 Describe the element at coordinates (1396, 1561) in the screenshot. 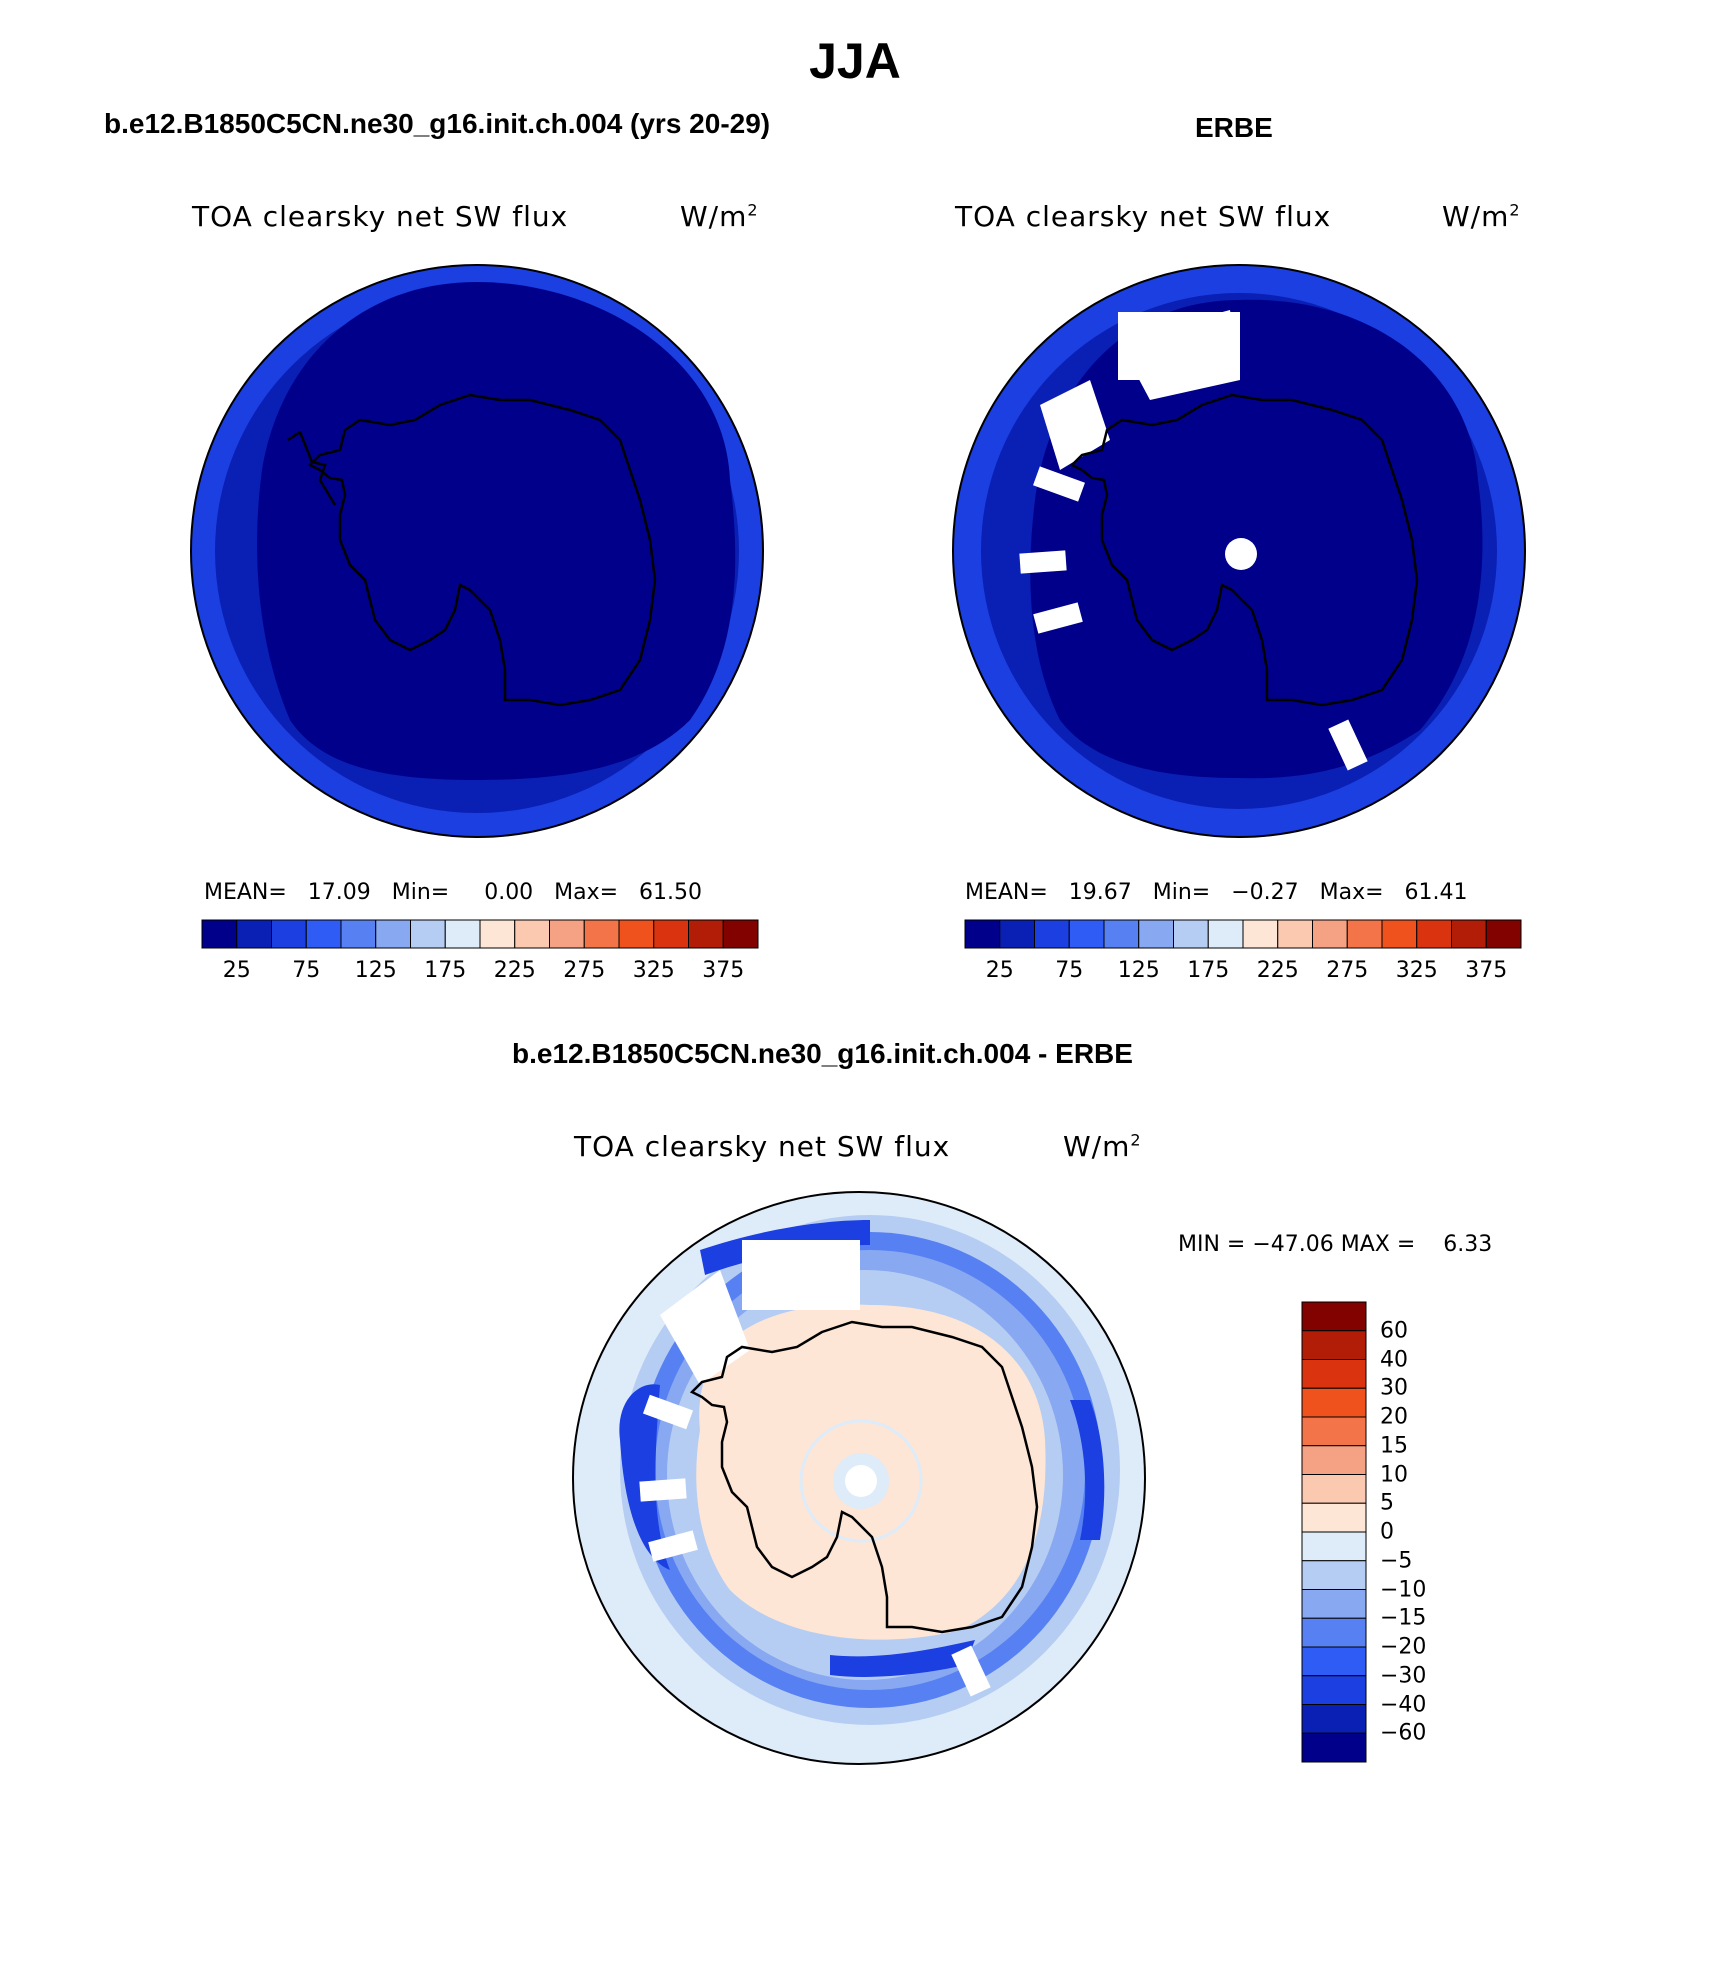

I see `difference-colorbar-tick-label: −5` at that location.